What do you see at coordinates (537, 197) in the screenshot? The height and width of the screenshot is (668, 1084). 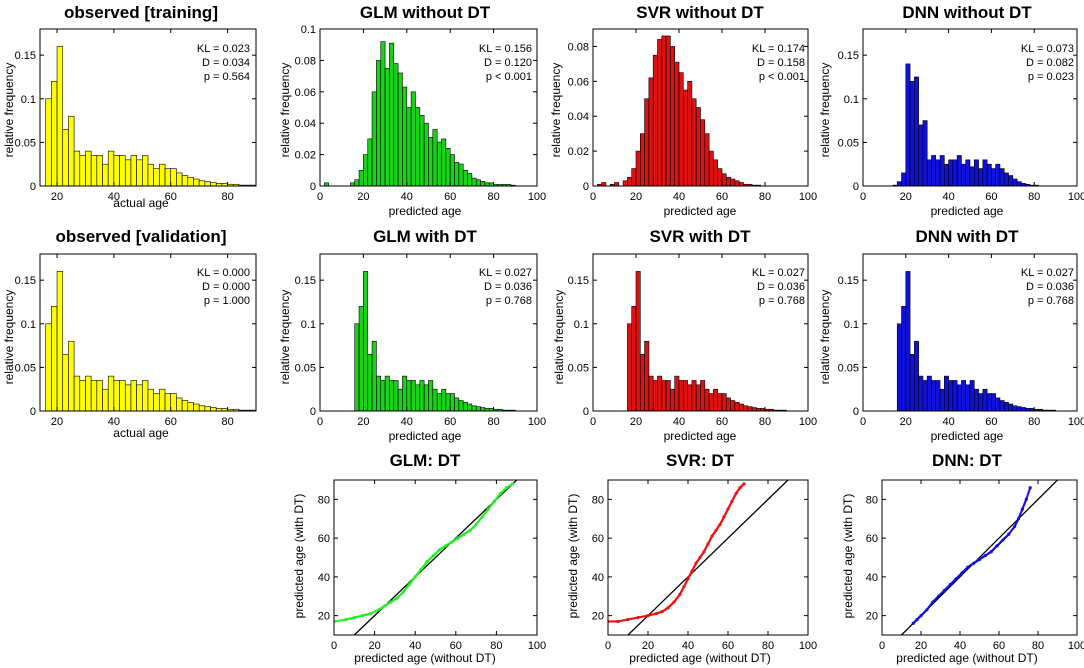 I see `x-tick-label: 100` at bounding box center [537, 197].